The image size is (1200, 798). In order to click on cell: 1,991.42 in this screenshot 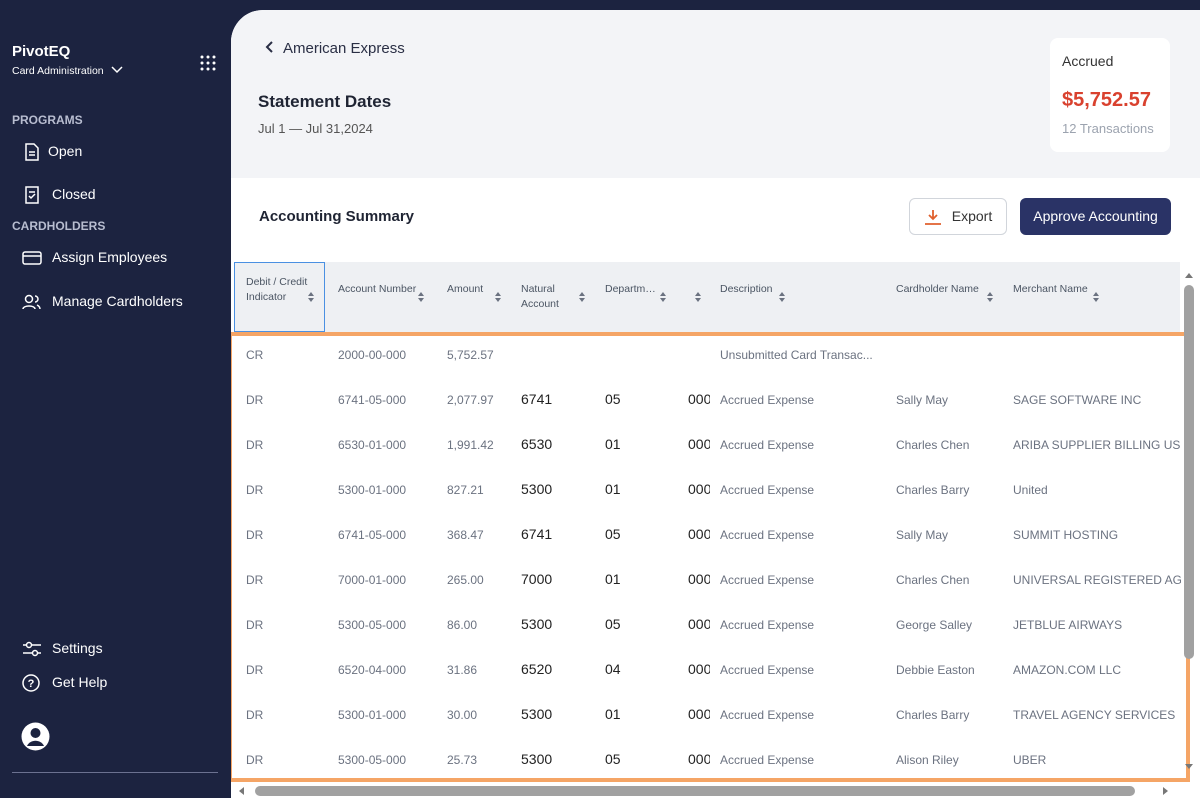, I will do `click(470, 445)`.